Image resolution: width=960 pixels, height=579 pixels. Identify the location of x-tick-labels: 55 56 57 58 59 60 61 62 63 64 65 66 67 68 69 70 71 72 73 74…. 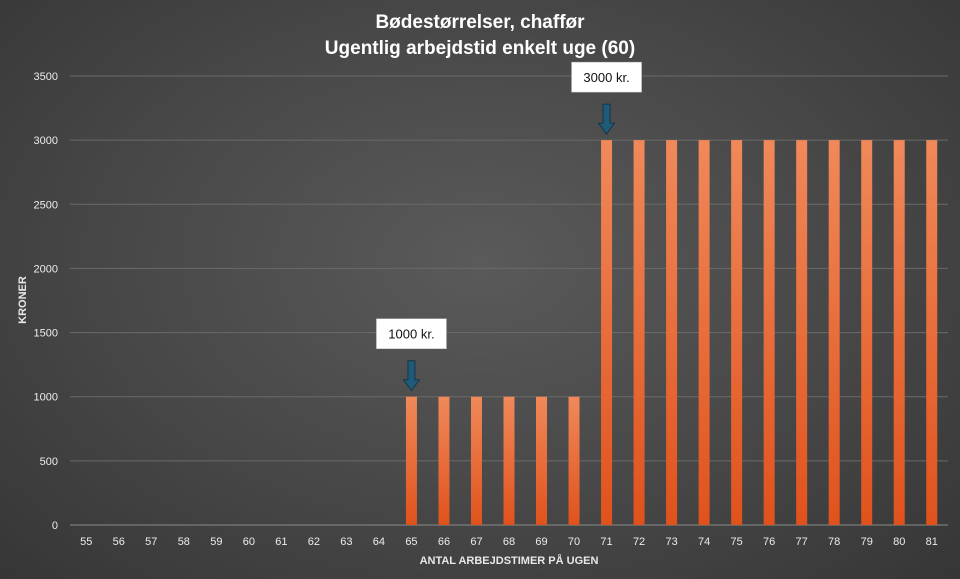
(509, 542).